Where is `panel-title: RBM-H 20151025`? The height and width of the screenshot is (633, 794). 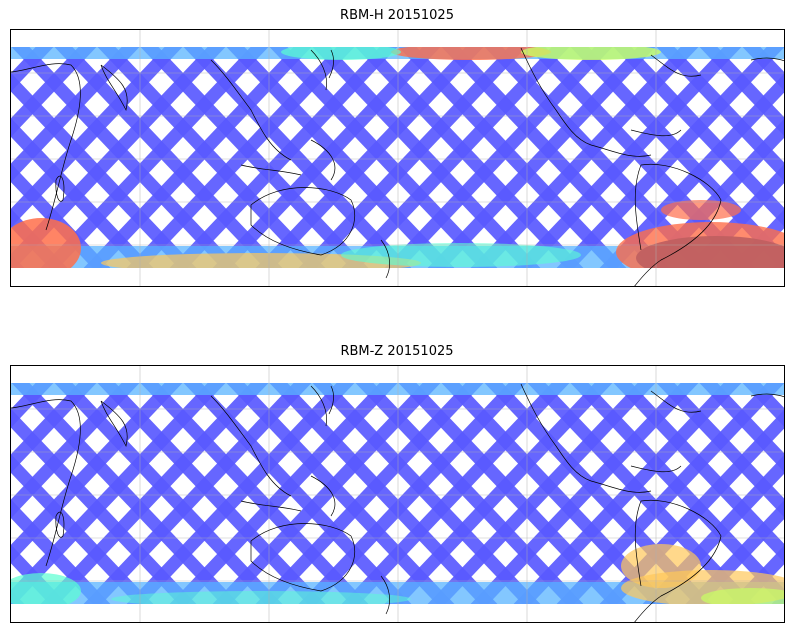 panel-title: RBM-H 20151025 is located at coordinates (397, 15).